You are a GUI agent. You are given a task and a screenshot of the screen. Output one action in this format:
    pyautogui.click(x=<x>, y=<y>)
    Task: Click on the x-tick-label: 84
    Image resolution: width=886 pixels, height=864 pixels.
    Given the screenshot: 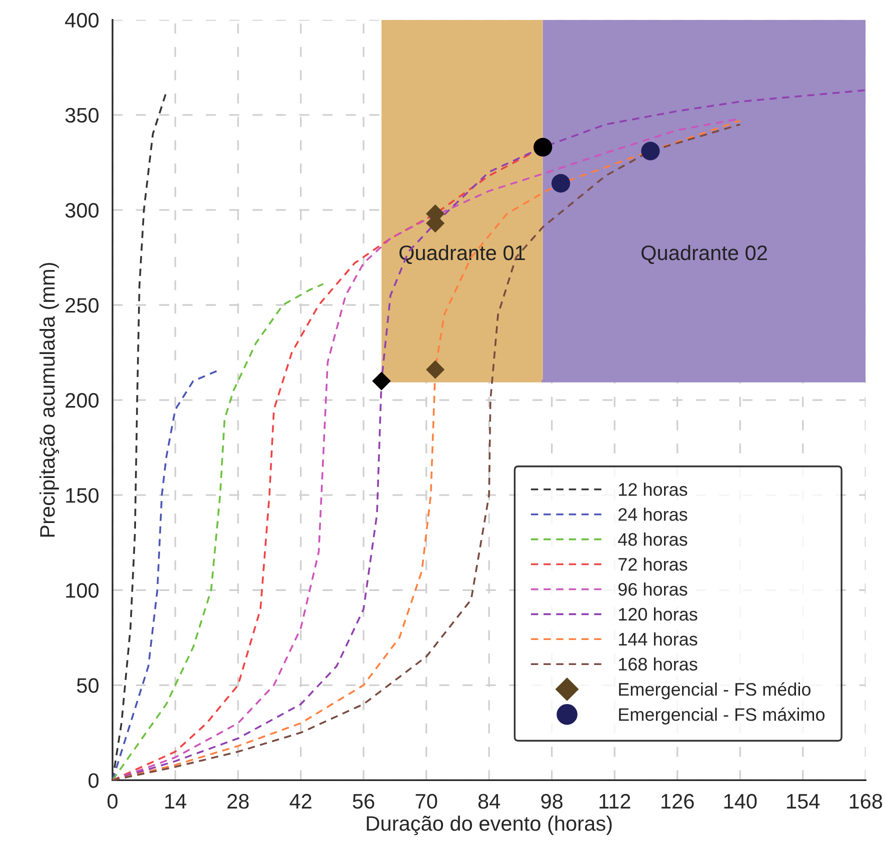 What is the action you would take?
    pyautogui.click(x=489, y=801)
    